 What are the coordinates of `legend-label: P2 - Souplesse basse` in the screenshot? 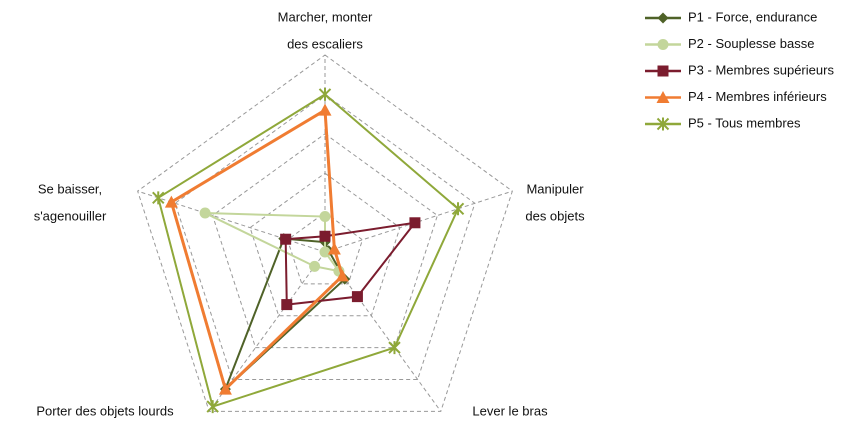 It's located at (751, 43).